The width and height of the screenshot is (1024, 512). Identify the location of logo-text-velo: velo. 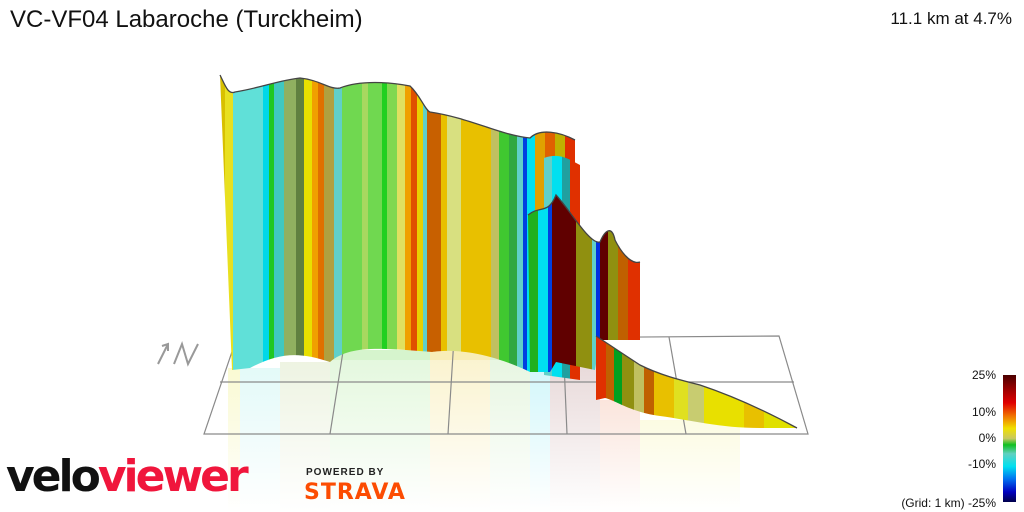
(53, 476).